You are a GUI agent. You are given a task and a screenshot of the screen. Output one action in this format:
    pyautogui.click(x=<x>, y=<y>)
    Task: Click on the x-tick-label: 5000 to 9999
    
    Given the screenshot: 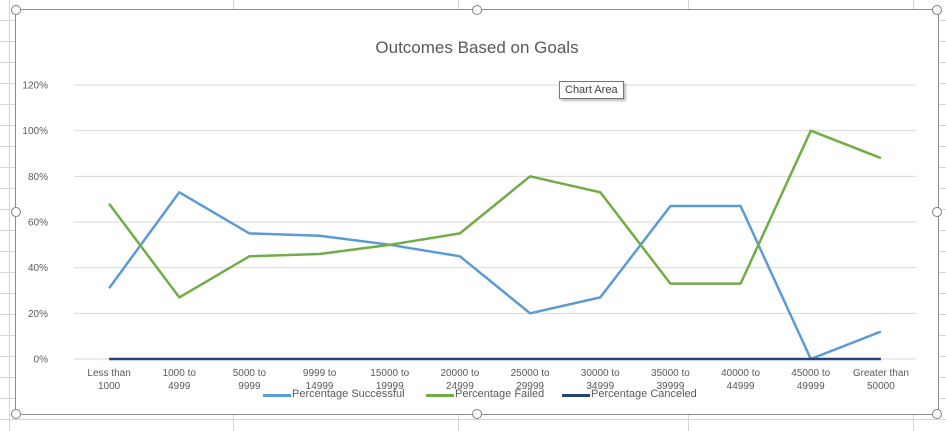 What is the action you would take?
    pyautogui.click(x=250, y=380)
    